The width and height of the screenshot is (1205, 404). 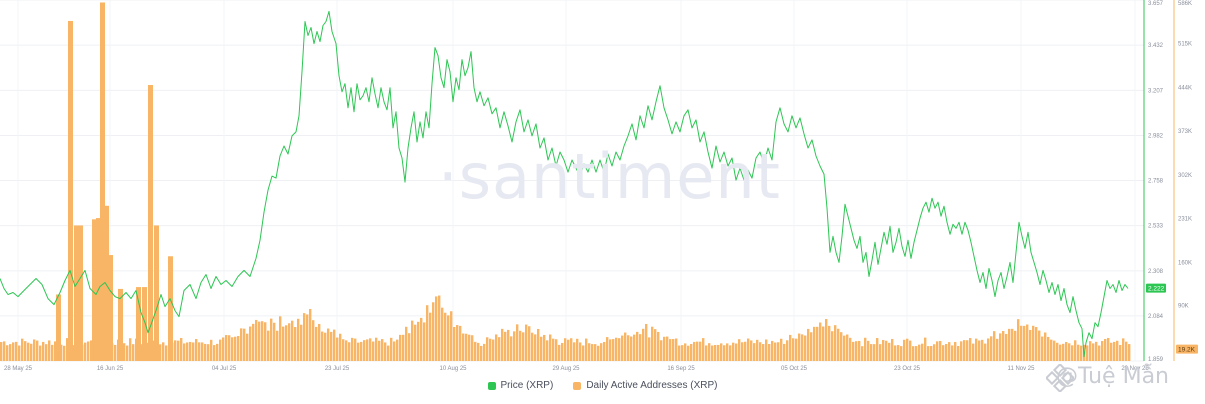 What do you see at coordinates (520, 385) in the screenshot?
I see `legend-item-price: Price (XRP)` at bounding box center [520, 385].